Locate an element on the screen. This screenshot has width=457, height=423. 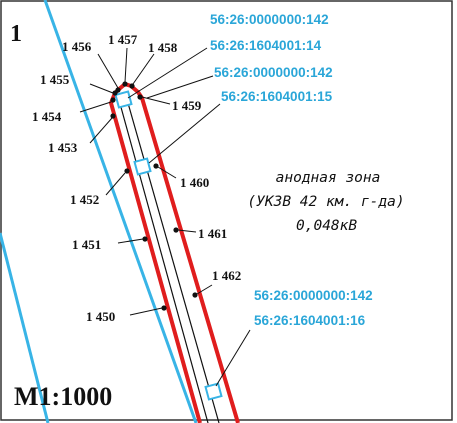
zone-annotation-line3: 0,048кВ is located at coordinates (326, 226).